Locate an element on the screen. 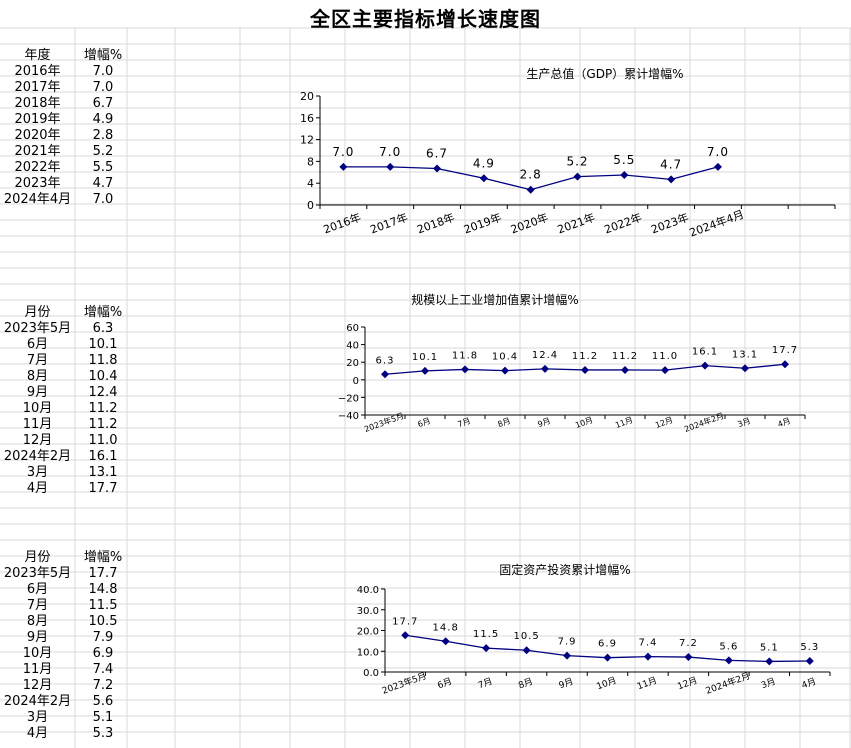 The height and width of the screenshot is (748, 851). y-tick-label: 0.0 is located at coordinates (371, 673).